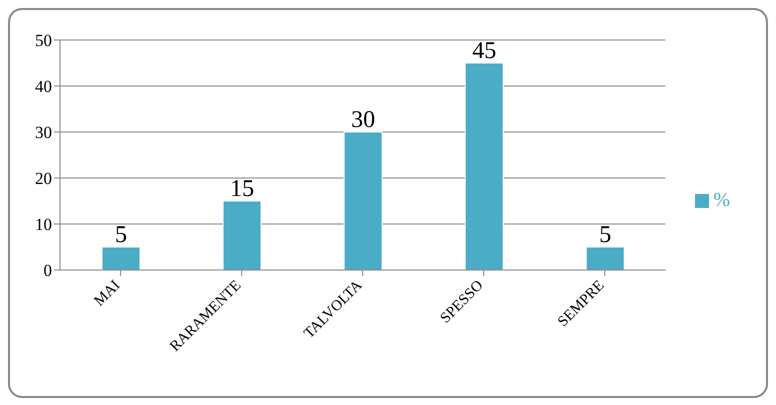 The image size is (776, 405). Describe the element at coordinates (43, 132) in the screenshot. I see `y-tick-label: 30` at that location.